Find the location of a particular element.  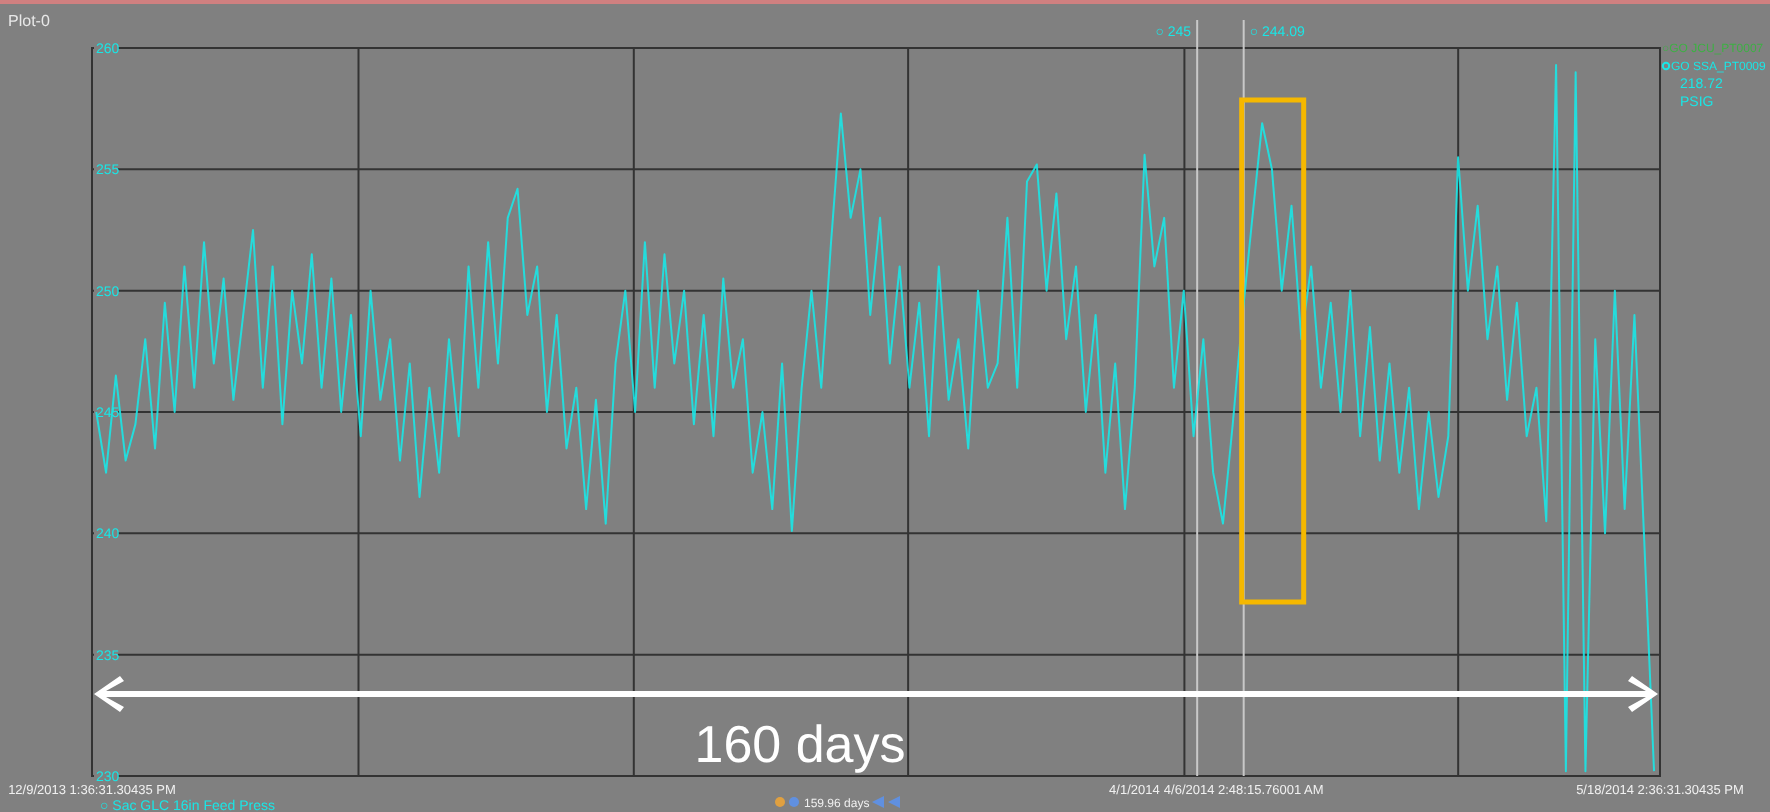

chart-title: Plot-0 is located at coordinates (29, 21).